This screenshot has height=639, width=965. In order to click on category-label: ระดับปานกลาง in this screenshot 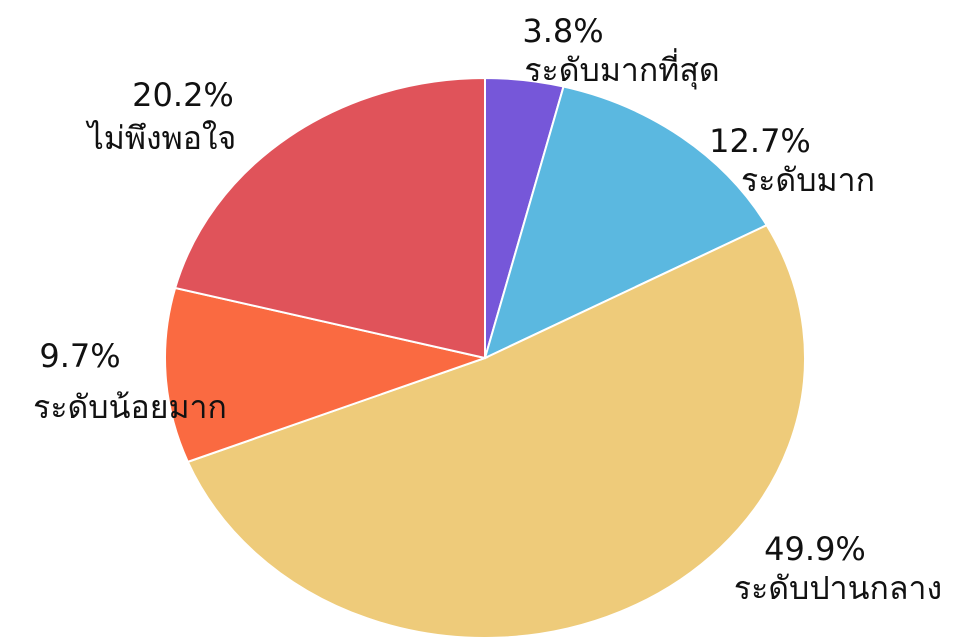, I will do `click(838, 588)`.